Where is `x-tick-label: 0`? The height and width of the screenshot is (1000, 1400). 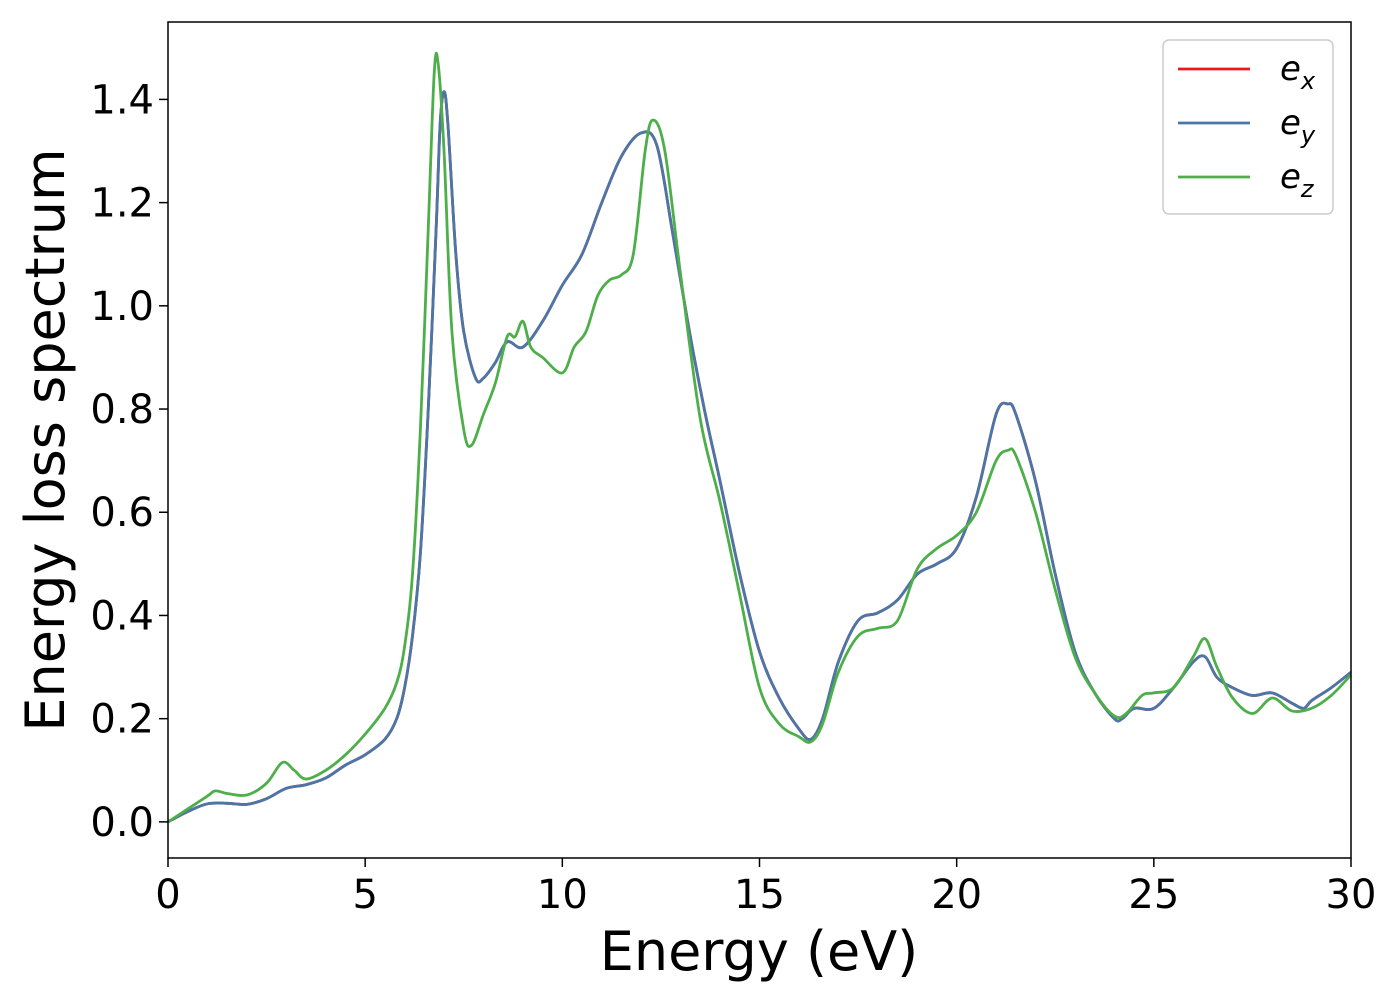 x-tick-label: 0 is located at coordinates (167, 895).